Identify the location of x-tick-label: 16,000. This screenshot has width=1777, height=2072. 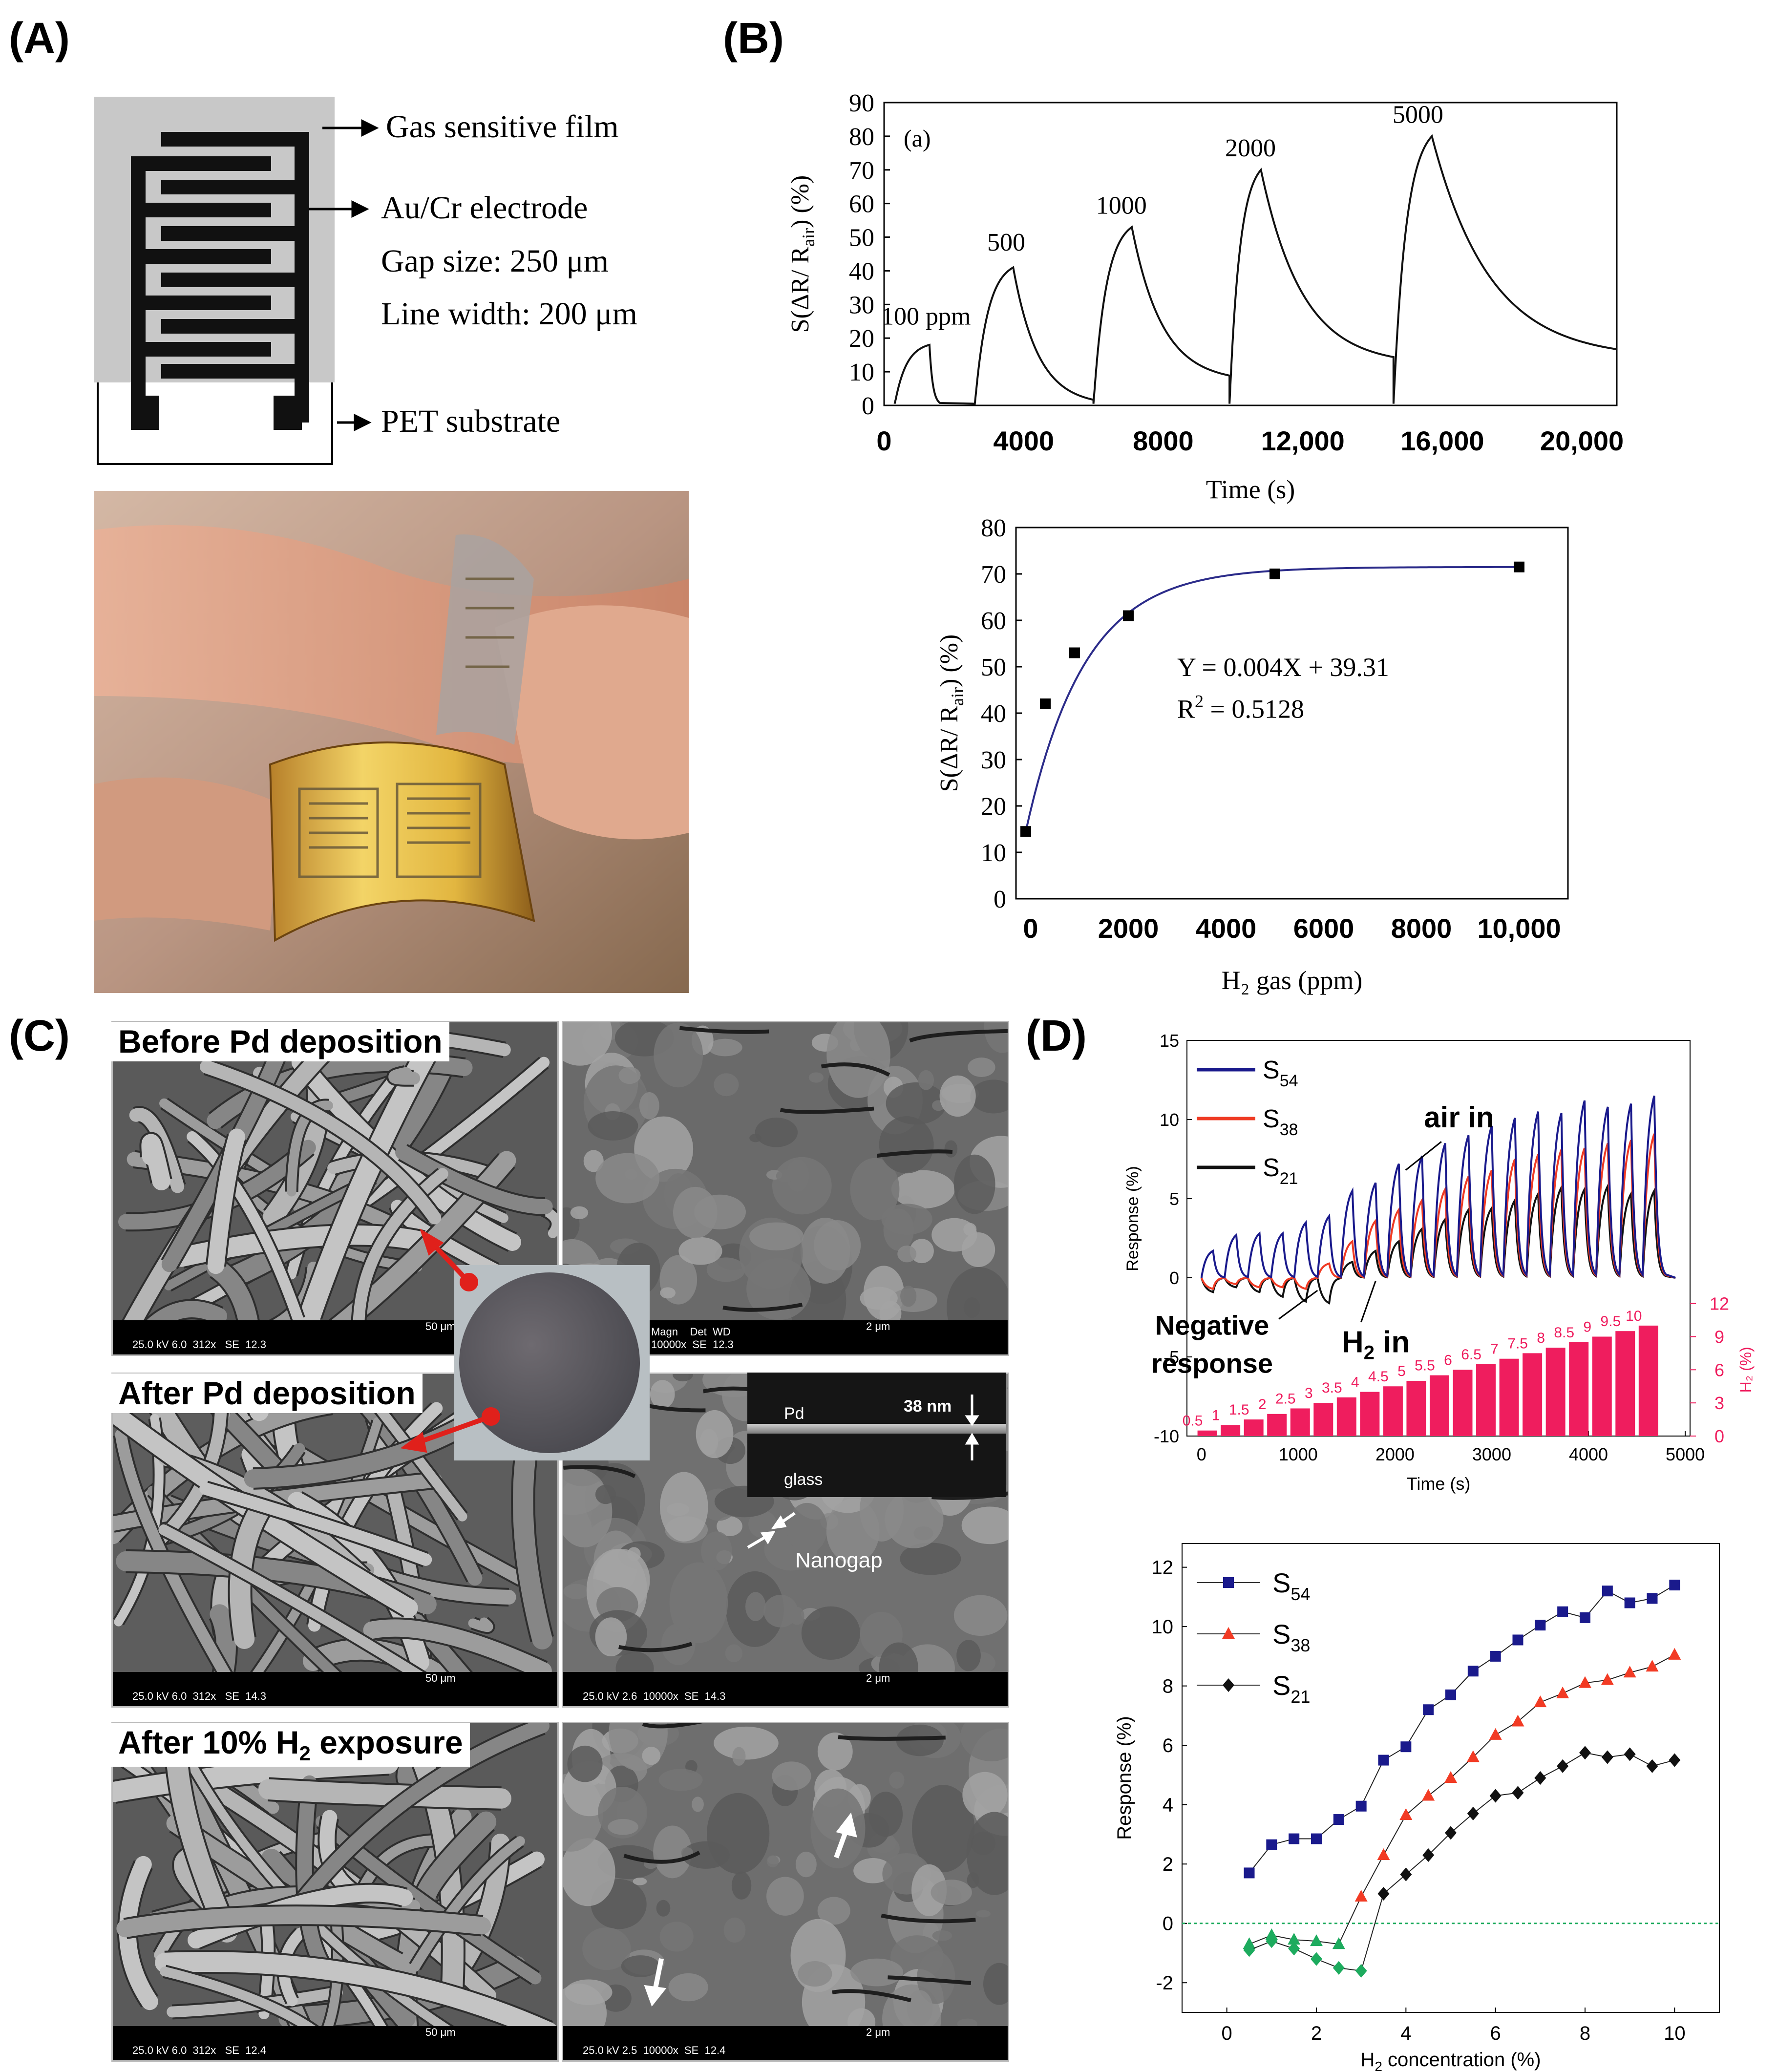
(1442, 441).